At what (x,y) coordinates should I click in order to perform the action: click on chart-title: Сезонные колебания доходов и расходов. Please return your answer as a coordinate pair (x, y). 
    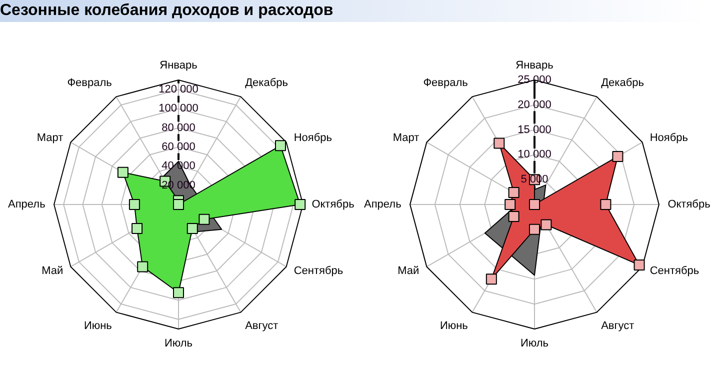
    Looking at the image, I should click on (167, 11).